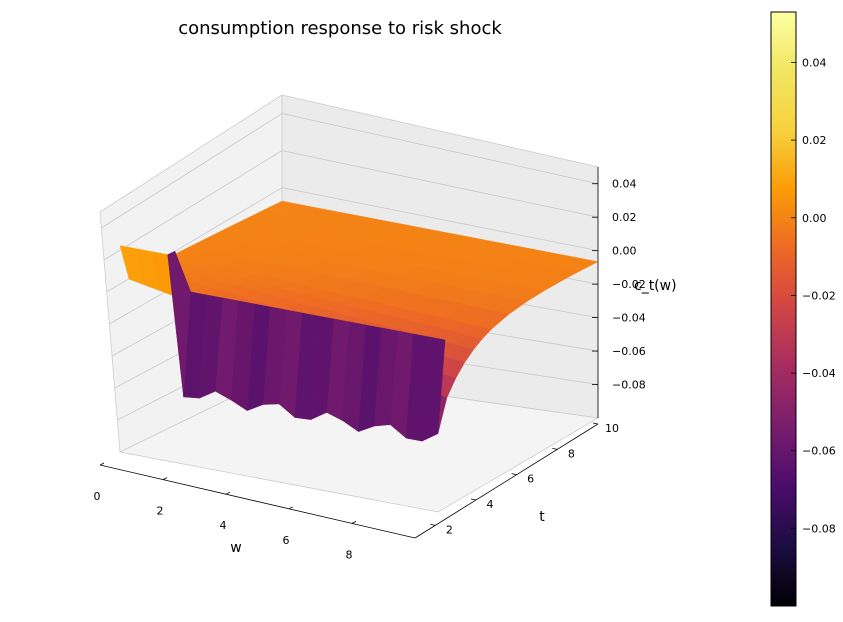  Describe the element at coordinates (814, 140) in the screenshot. I see `colorbar-tick-label: 0.02` at that location.